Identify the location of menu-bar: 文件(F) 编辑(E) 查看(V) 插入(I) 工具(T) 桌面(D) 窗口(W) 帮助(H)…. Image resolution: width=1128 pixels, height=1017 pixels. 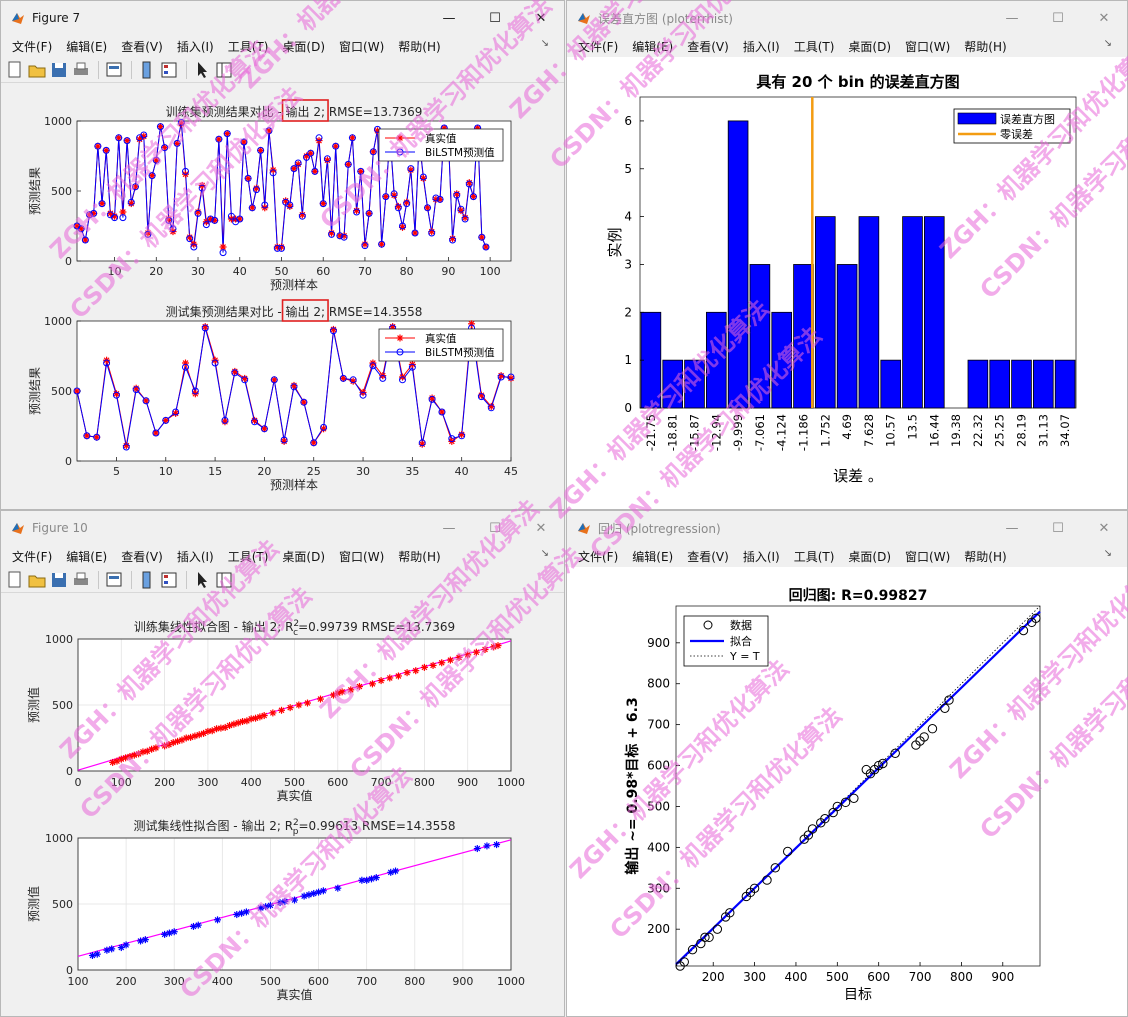
(282, 556).